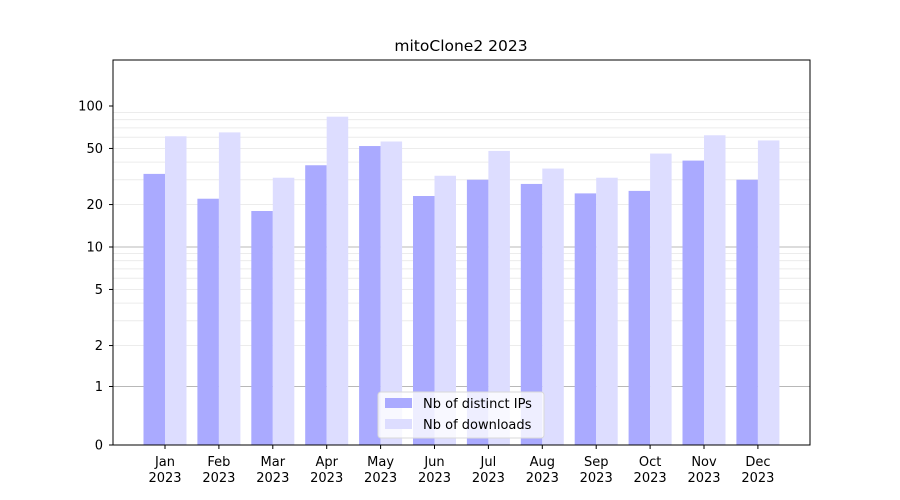  Describe the element at coordinates (218, 470) in the screenshot. I see `x-tick-label: Feb 2023` at that location.